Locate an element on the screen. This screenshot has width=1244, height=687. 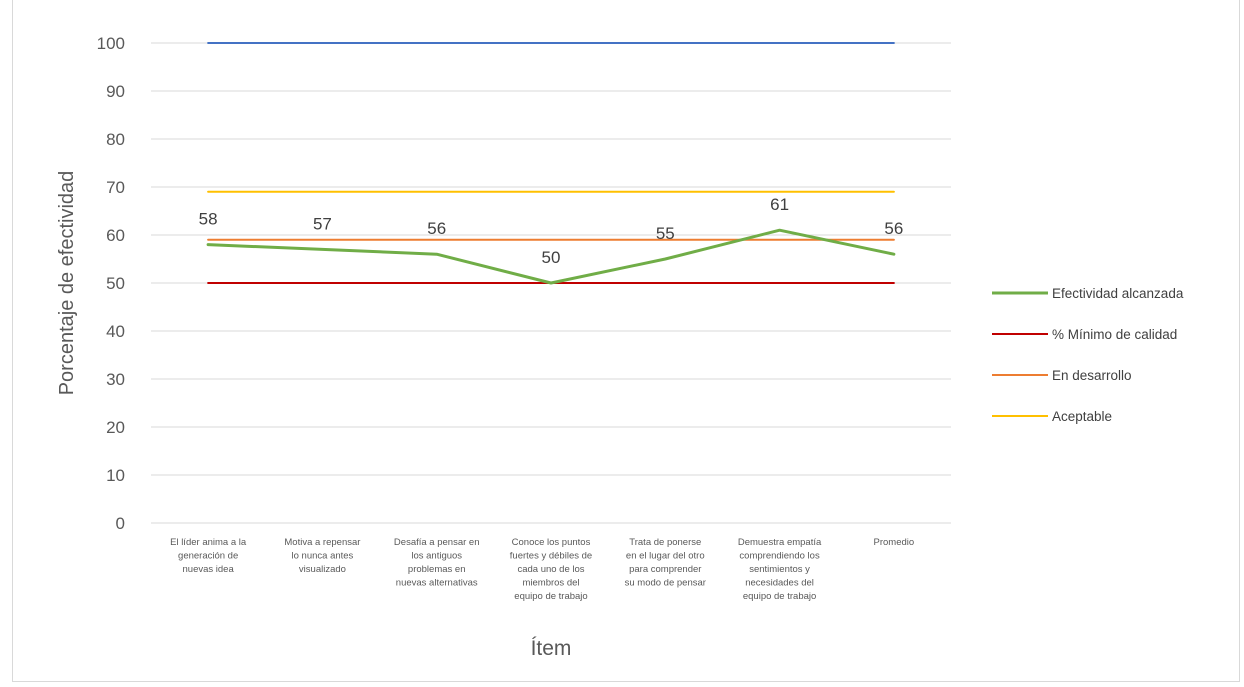
x-tick-label: problemas en is located at coordinates (437, 569).